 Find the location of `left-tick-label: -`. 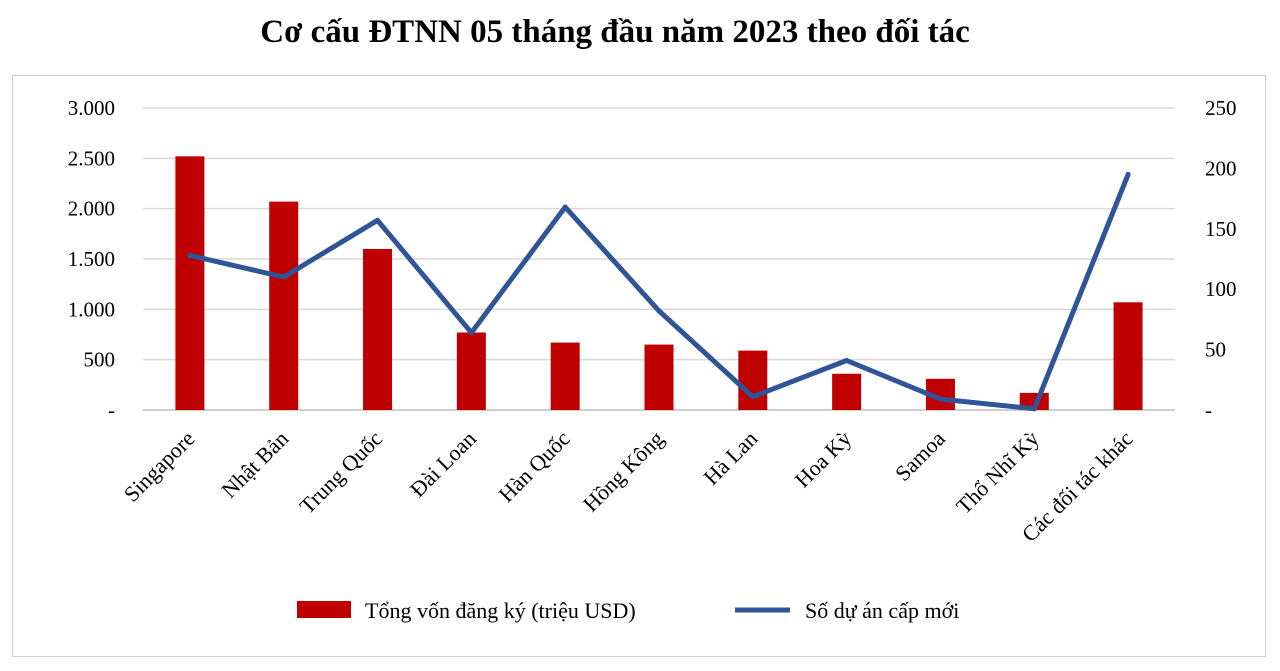

left-tick-label: - is located at coordinates (111, 410).